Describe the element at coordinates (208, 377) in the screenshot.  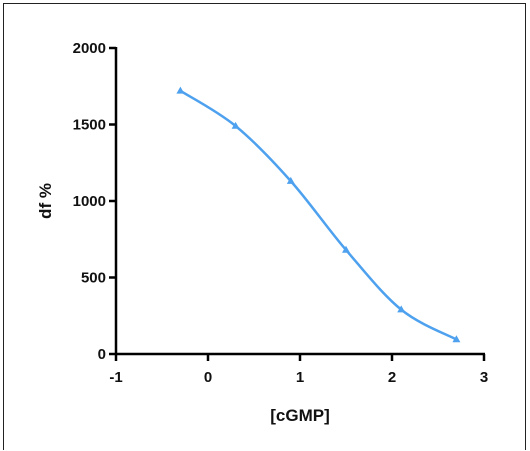
I see `x-tick-label: 0` at that location.